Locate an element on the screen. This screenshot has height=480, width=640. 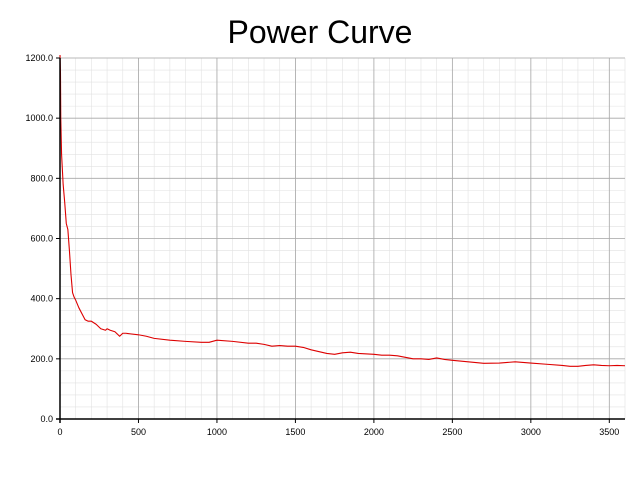
y-tick-label: 1200.0 is located at coordinates (39, 58).